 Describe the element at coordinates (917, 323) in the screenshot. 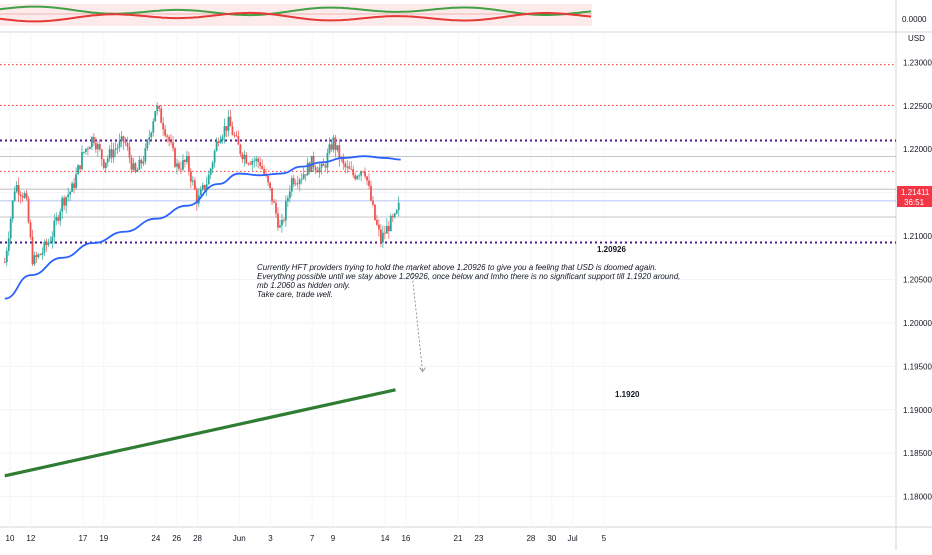

I see `price-tick-label: 1.20000` at that location.